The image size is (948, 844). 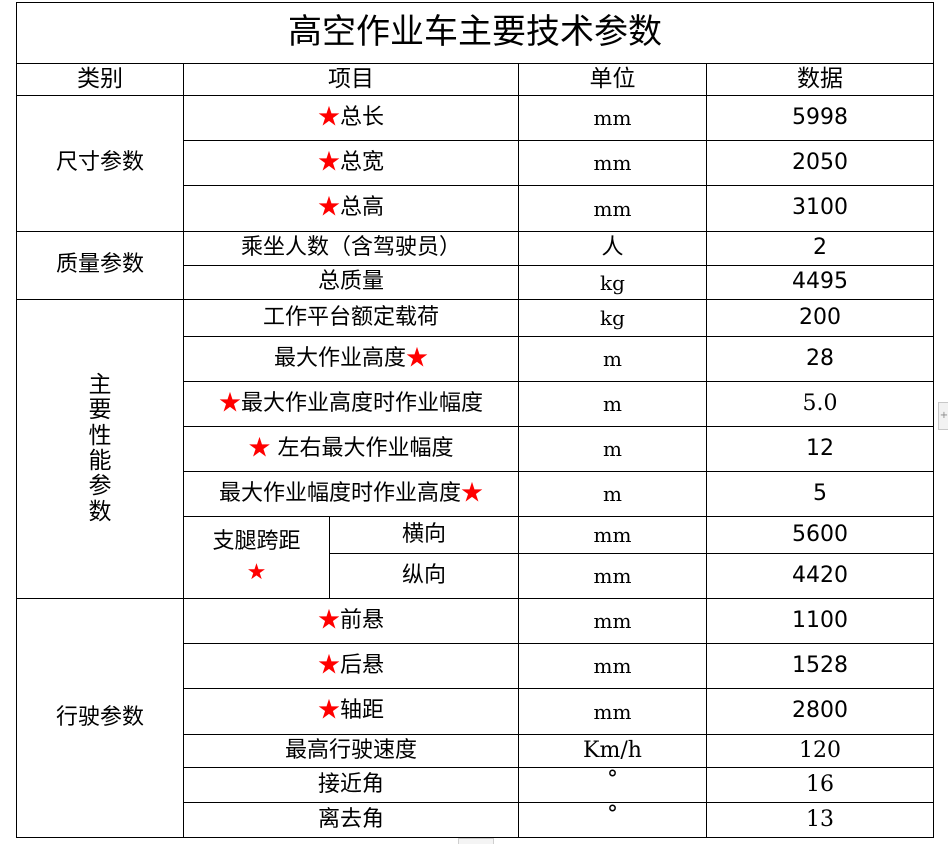 I want to click on item-label: 总高, so click(x=362, y=208).